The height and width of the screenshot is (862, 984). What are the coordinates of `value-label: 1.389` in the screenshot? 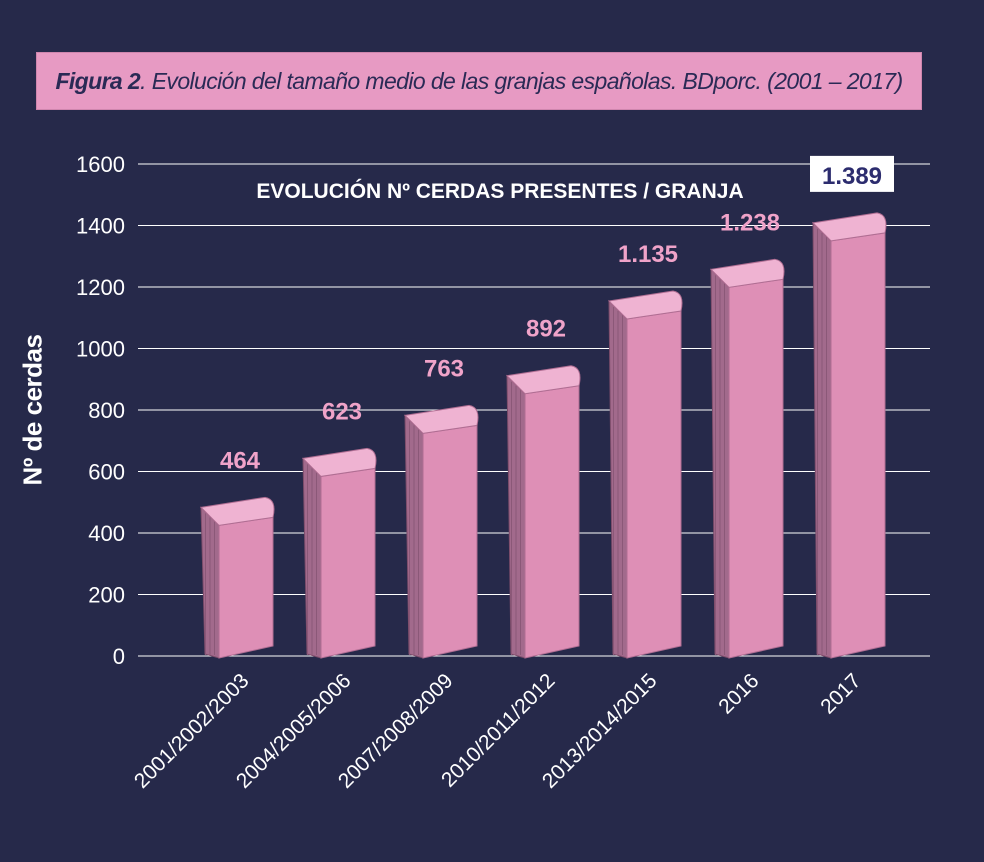 It's located at (852, 176).